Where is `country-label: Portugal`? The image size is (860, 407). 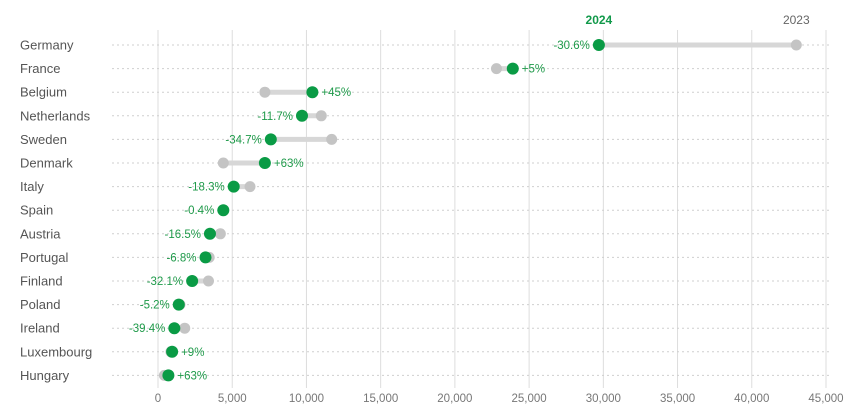
country-label: Portugal is located at coordinates (44, 257).